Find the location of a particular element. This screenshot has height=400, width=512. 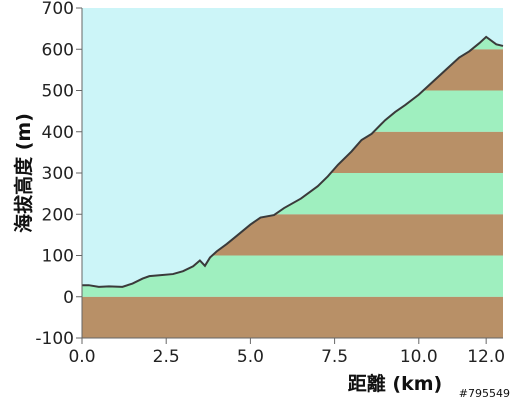

x-tick-label: 12.0 is located at coordinates (486, 357).